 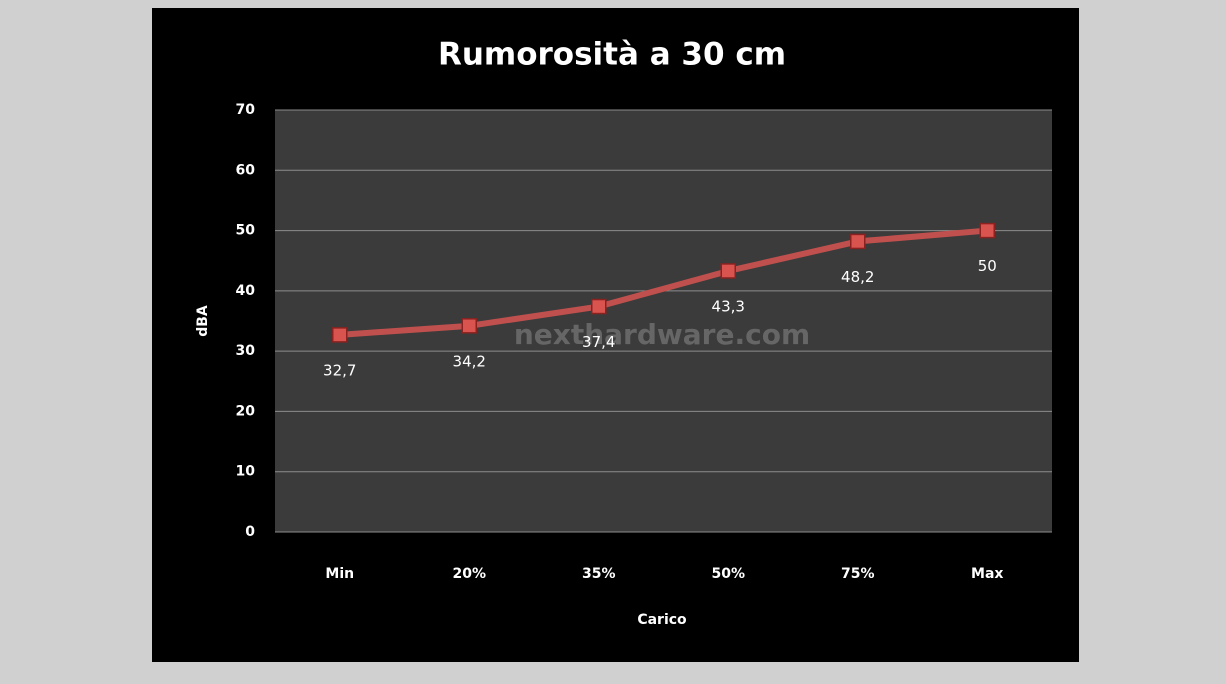 What do you see at coordinates (728, 574) in the screenshot?
I see `x-tick-label: 50%` at bounding box center [728, 574].